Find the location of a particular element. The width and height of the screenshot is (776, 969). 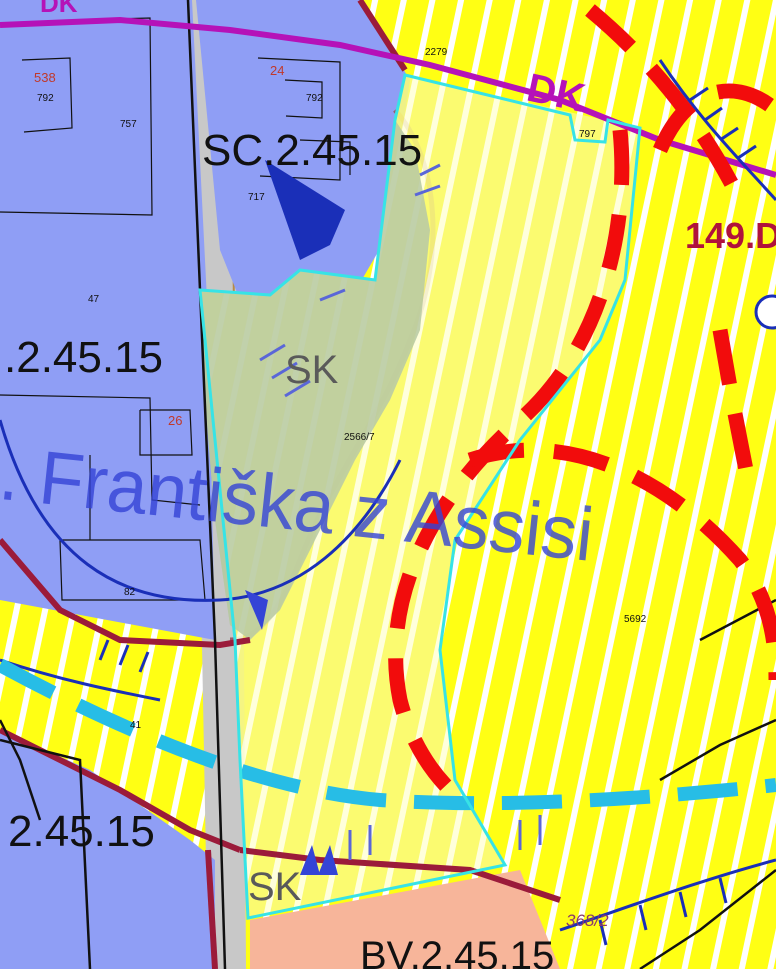

triangle-marker-a is located at coordinates (310, 860).